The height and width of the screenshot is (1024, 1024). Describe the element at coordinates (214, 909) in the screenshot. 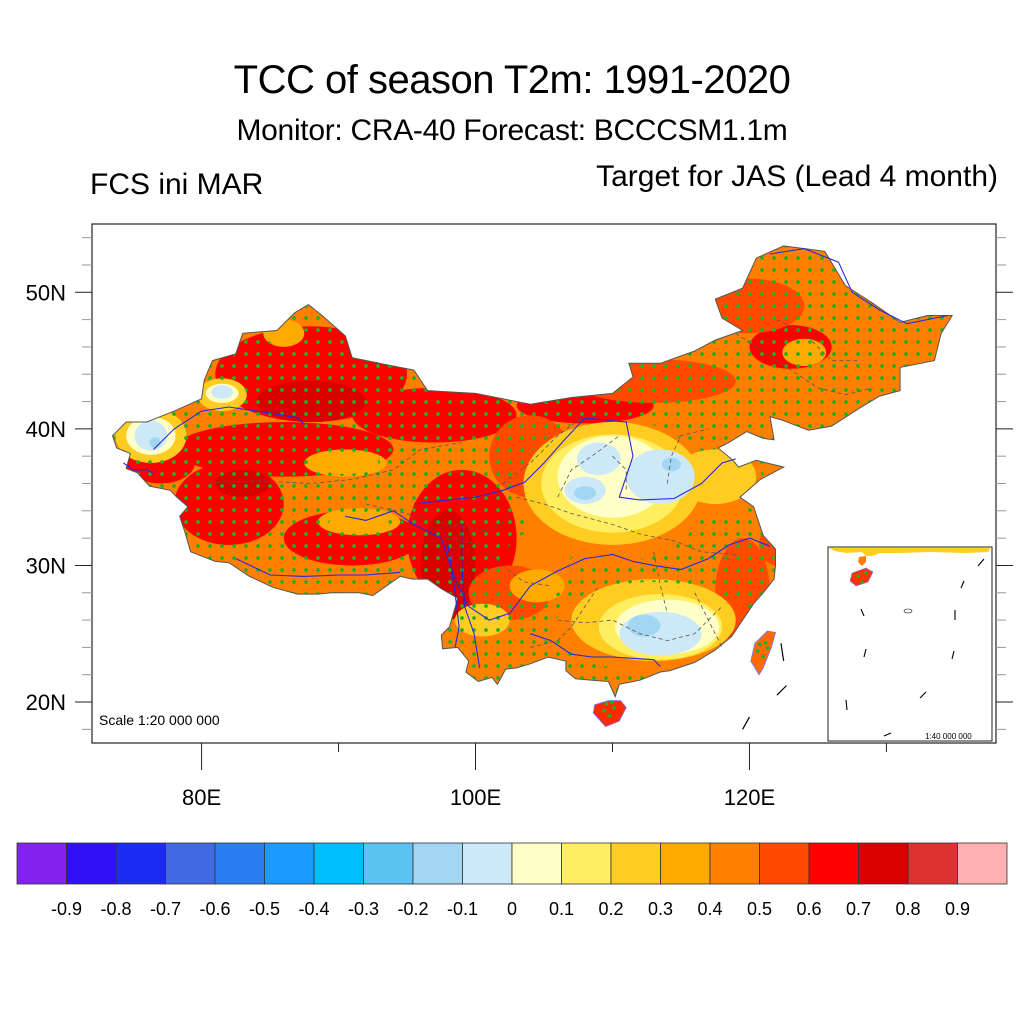

I see `colorbar-label: -0.6` at that location.